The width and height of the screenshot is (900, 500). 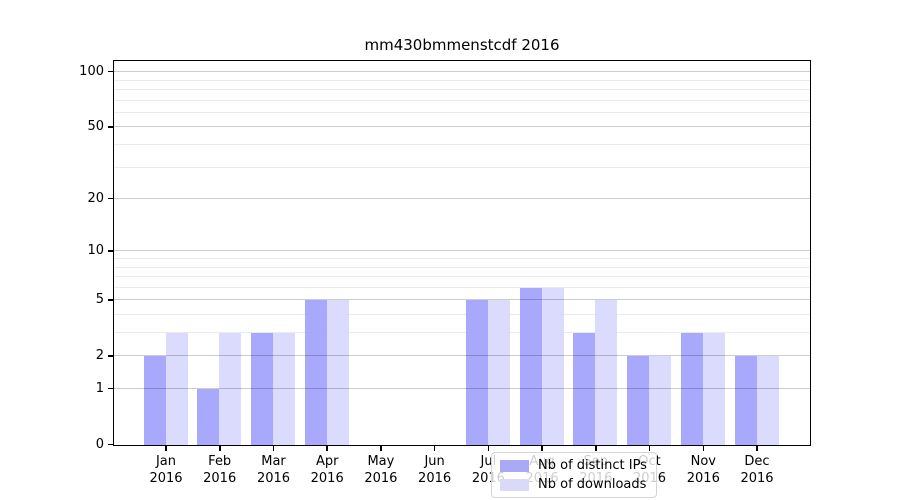 I want to click on legend-label-distinct-ips: Nb of distinct IPs, so click(x=592, y=465).